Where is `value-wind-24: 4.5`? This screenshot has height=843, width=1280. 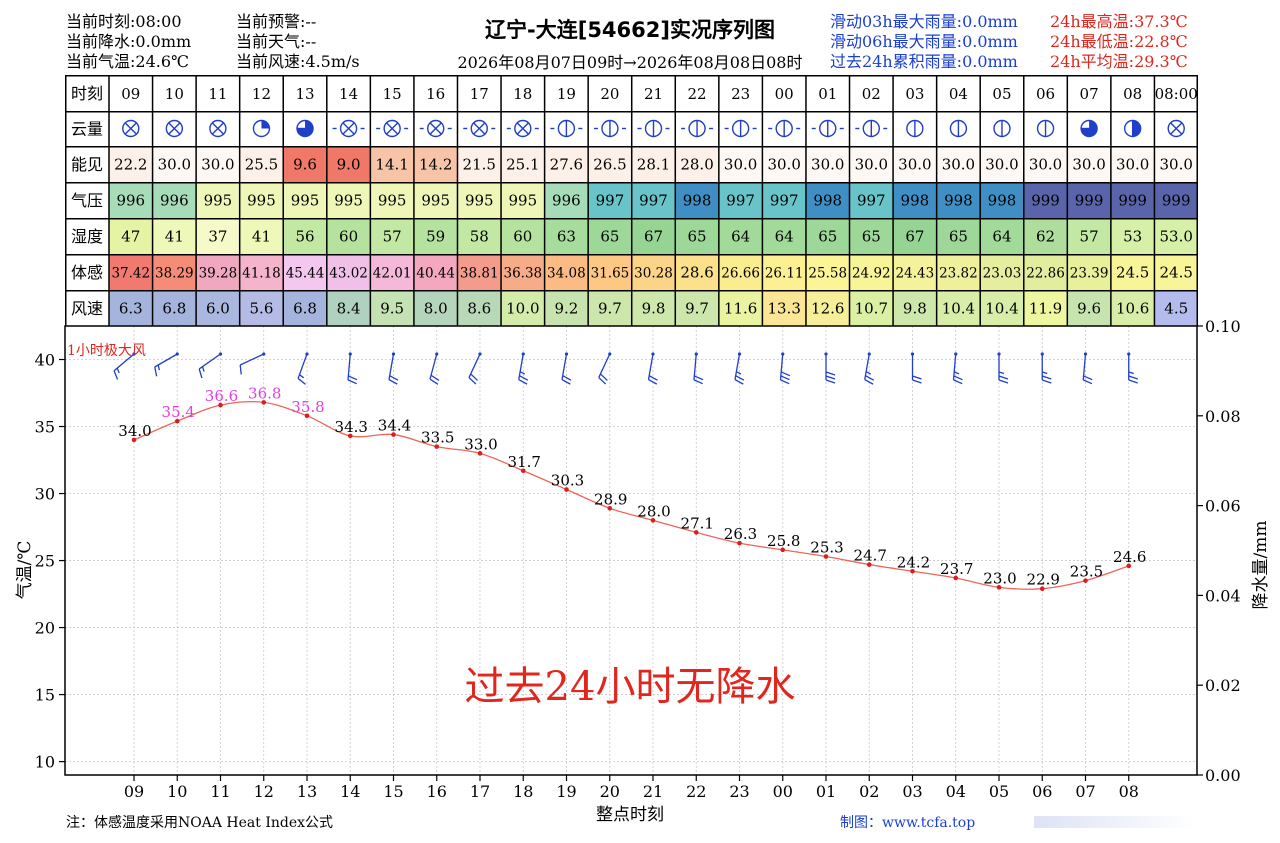 value-wind-24: 4.5 is located at coordinates (1176, 309).